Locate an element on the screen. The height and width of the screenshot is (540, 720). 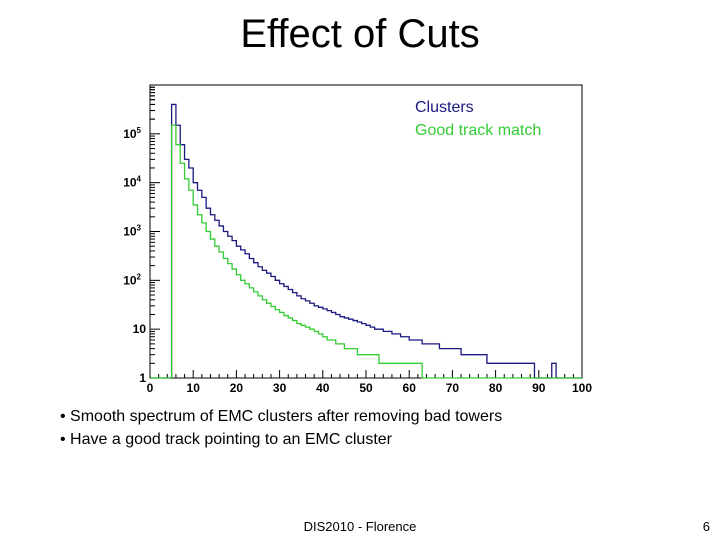
slide-title: Effect of Cuts is located at coordinates (360, 34).